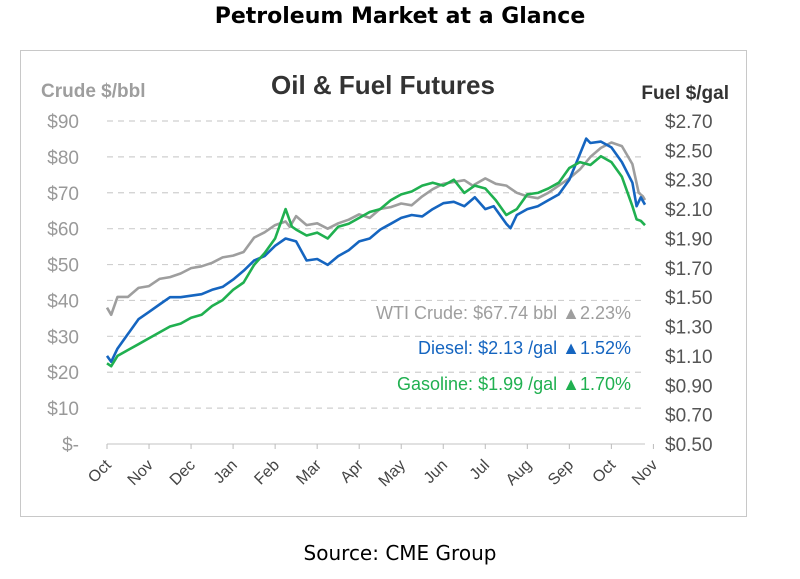 The width and height of the screenshot is (800, 579). Describe the element at coordinates (63, 230) in the screenshot. I see `left-tick-label: $60` at that location.